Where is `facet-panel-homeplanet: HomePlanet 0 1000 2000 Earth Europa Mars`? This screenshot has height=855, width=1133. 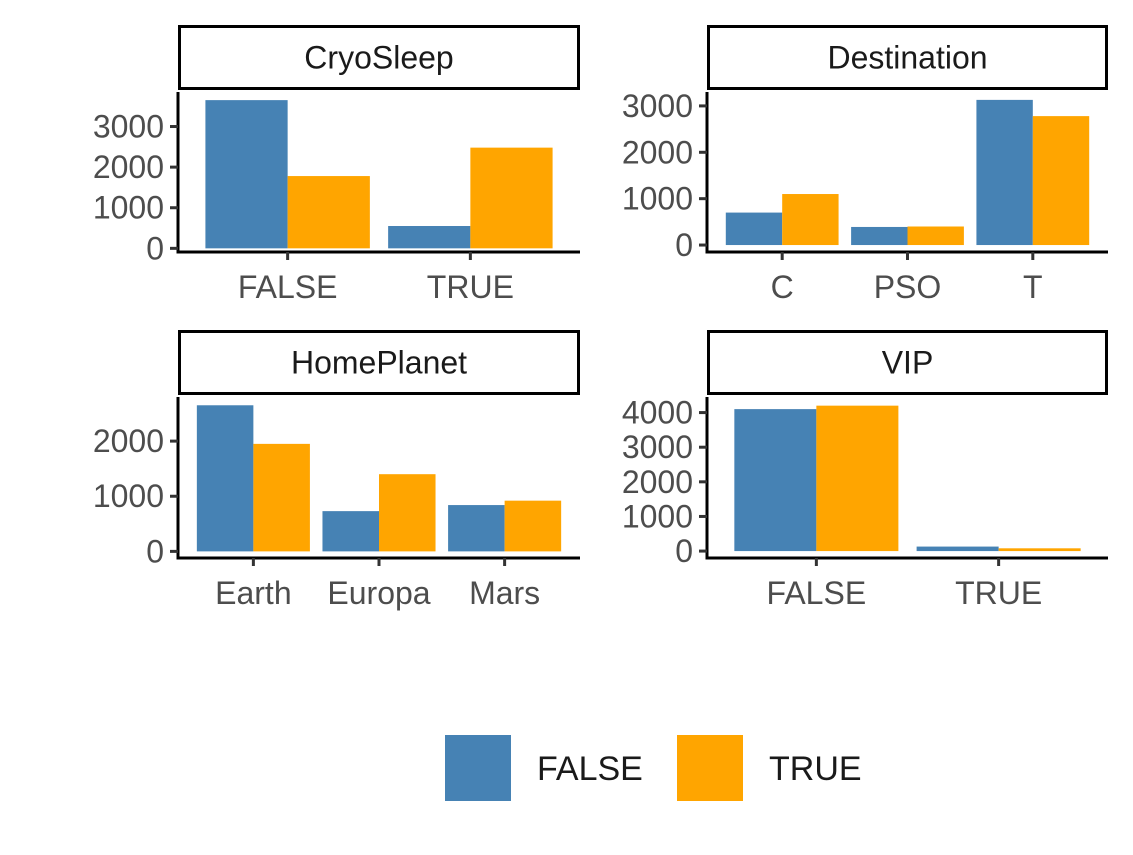 facet-panel-homeplanet: HomePlanet 0 1000 2000 Earth Europa Mars is located at coordinates (336, 470).